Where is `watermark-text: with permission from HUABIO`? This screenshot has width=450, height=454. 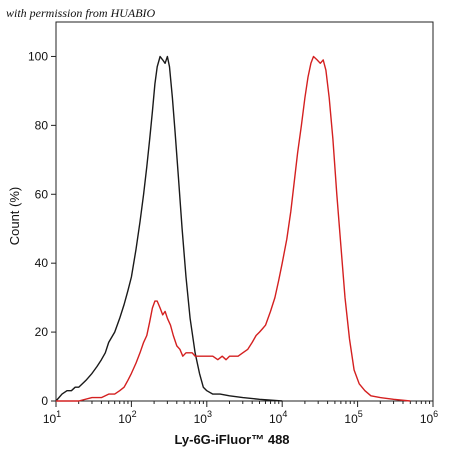 watermark-text: with permission from HUABIO is located at coordinates (81, 13).